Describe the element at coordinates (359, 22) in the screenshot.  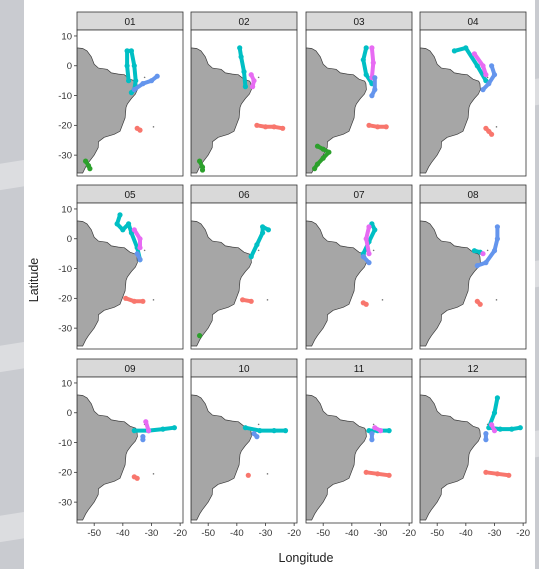
I see `facet-label: 03` at that location.